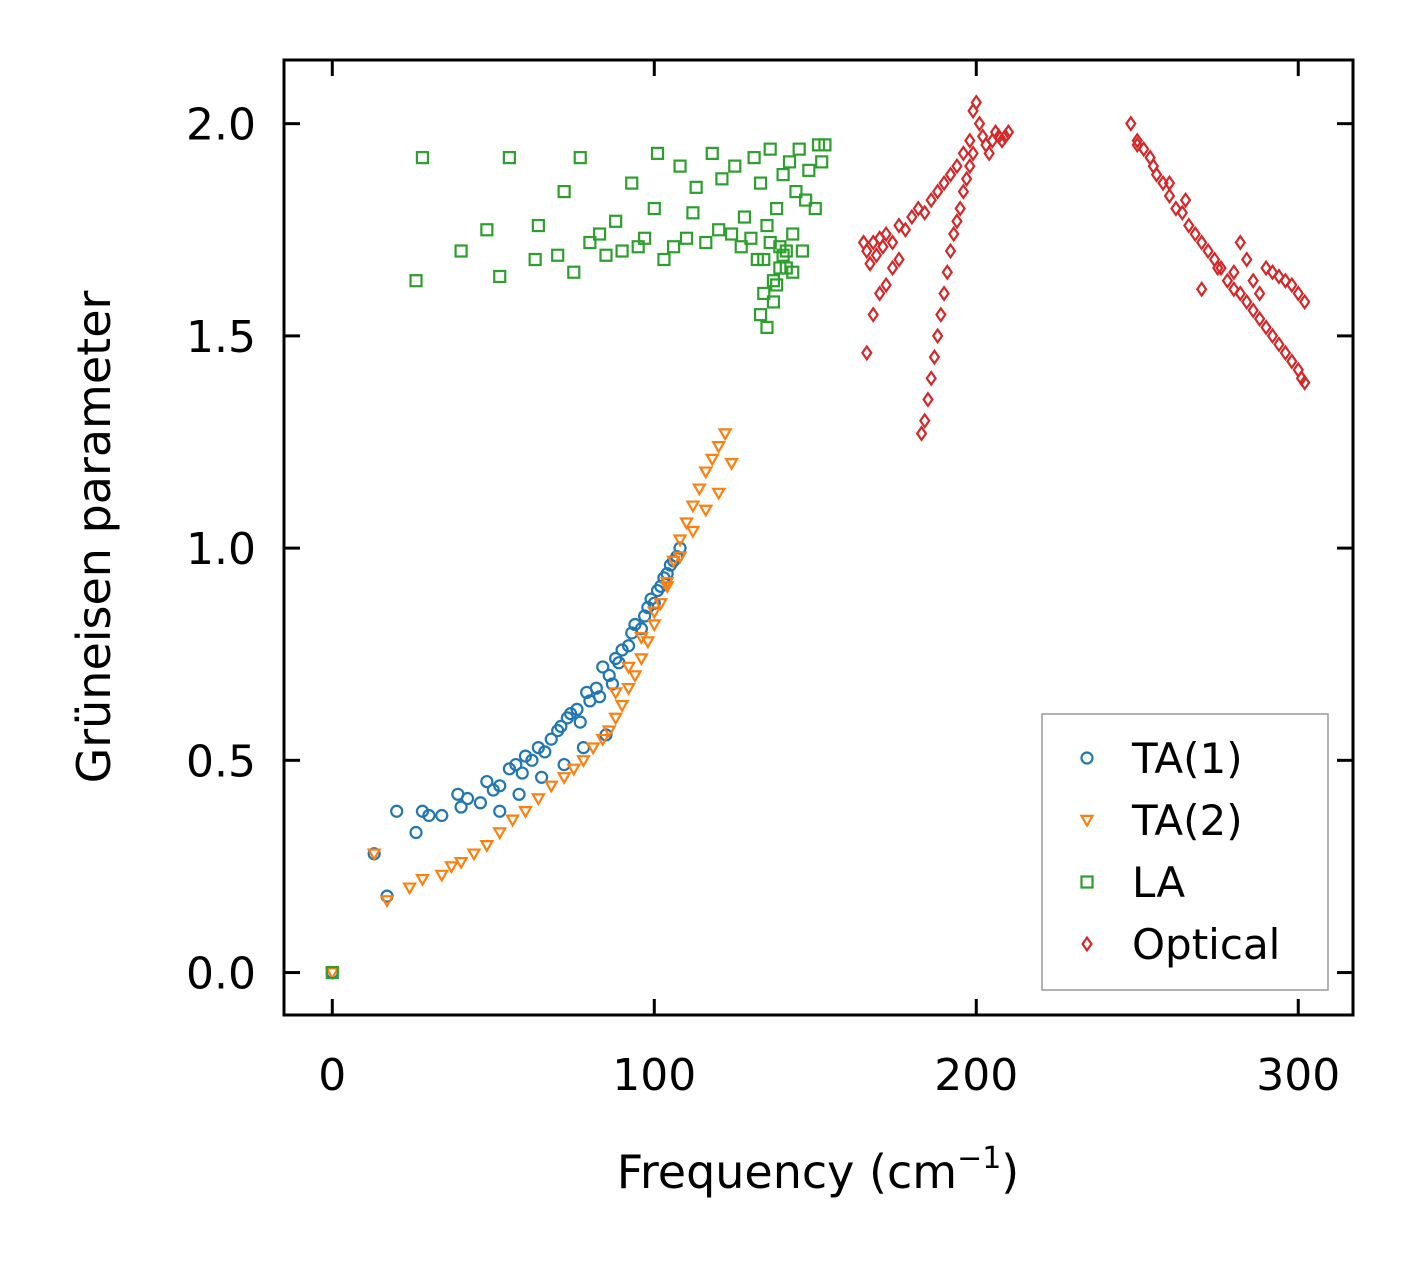 The image size is (1413, 1264). I want to click on x-tick-label: 300, so click(1298, 1075).